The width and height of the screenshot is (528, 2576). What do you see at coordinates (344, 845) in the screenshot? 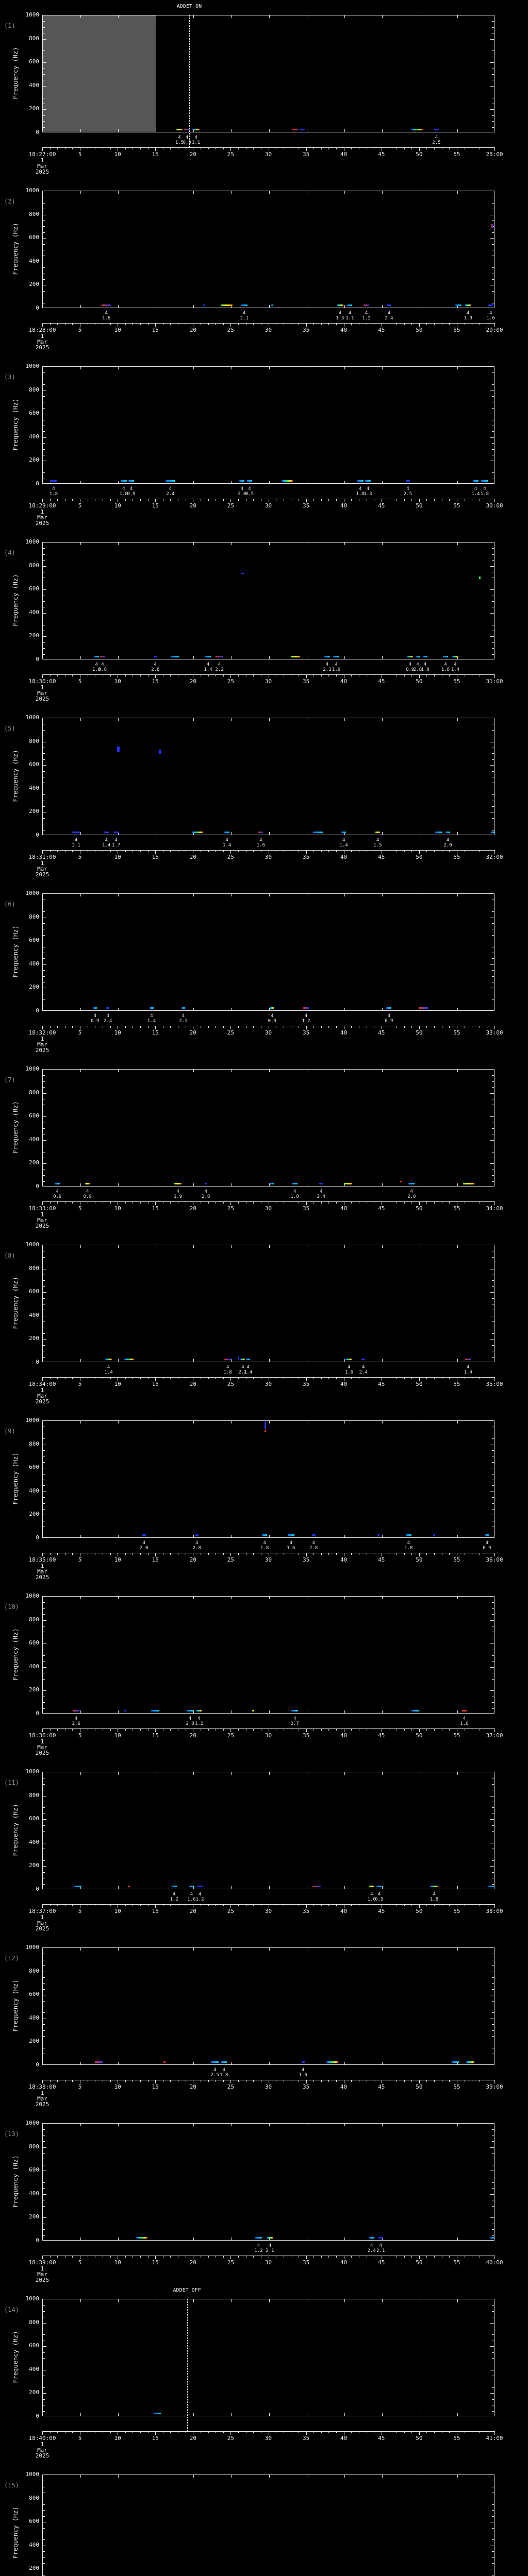
I see `event-value-label: 1.4` at bounding box center [344, 845].